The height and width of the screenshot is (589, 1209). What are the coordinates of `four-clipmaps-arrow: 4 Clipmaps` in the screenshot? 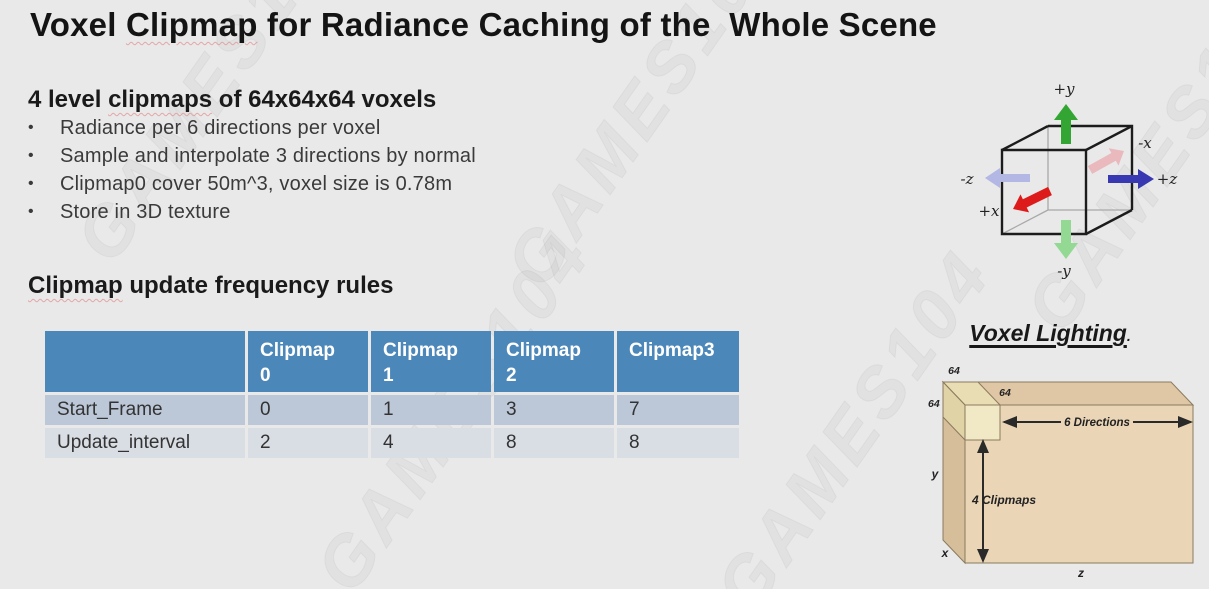 It's located at (1003, 501).